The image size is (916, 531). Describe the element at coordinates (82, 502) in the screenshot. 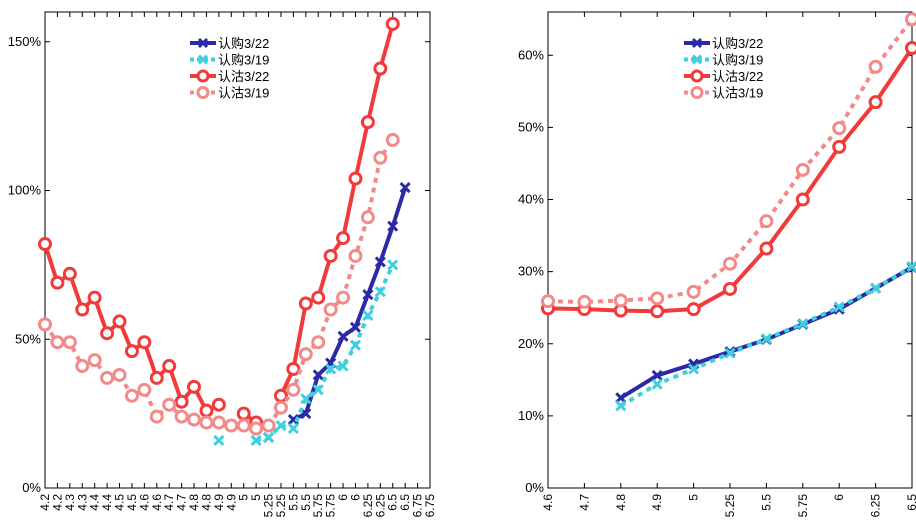

I see `x-tick-label: 4.3` at that location.